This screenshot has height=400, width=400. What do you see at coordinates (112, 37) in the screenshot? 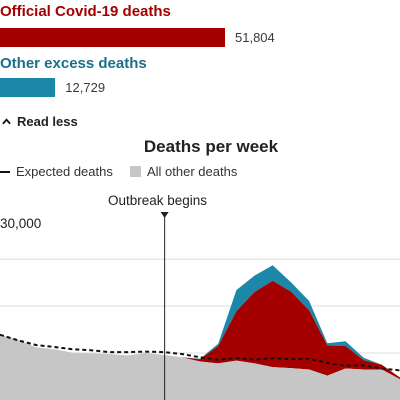
I see `official-deaths-bar` at bounding box center [112, 37].